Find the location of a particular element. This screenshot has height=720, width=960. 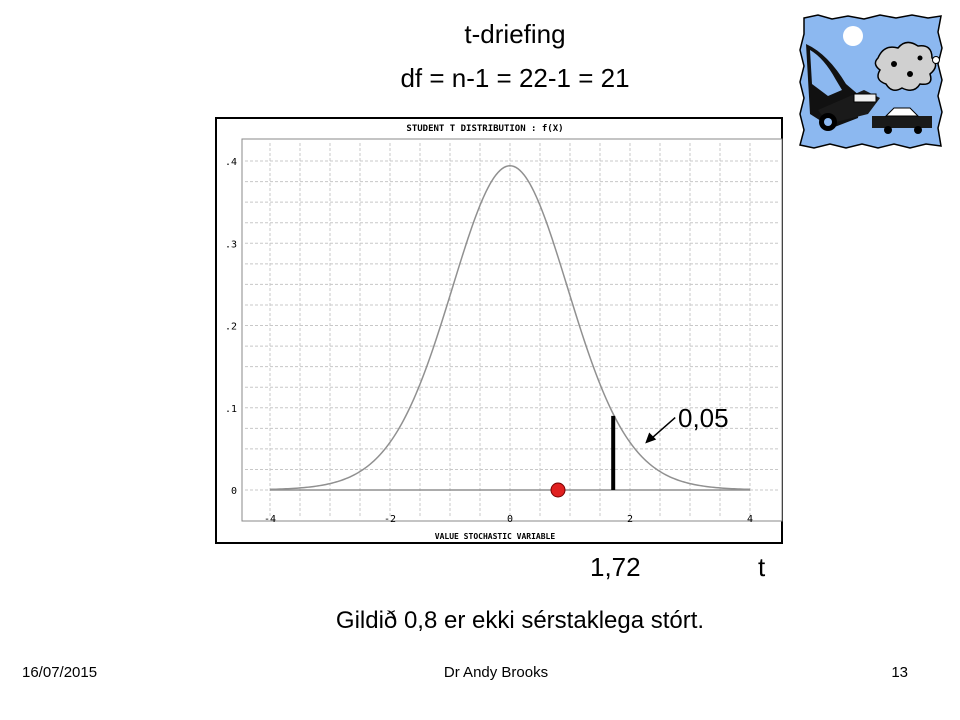

y-tick-label: .3 is located at coordinates (231, 244).